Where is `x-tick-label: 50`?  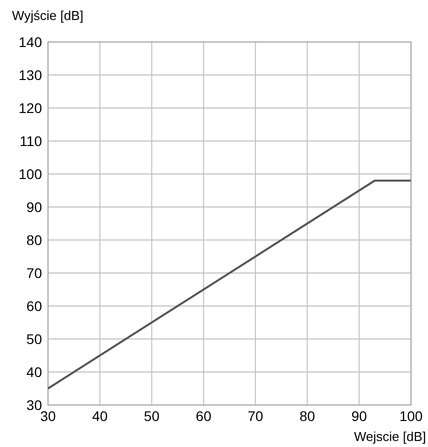
x-tick-label: 50 is located at coordinates (152, 416).